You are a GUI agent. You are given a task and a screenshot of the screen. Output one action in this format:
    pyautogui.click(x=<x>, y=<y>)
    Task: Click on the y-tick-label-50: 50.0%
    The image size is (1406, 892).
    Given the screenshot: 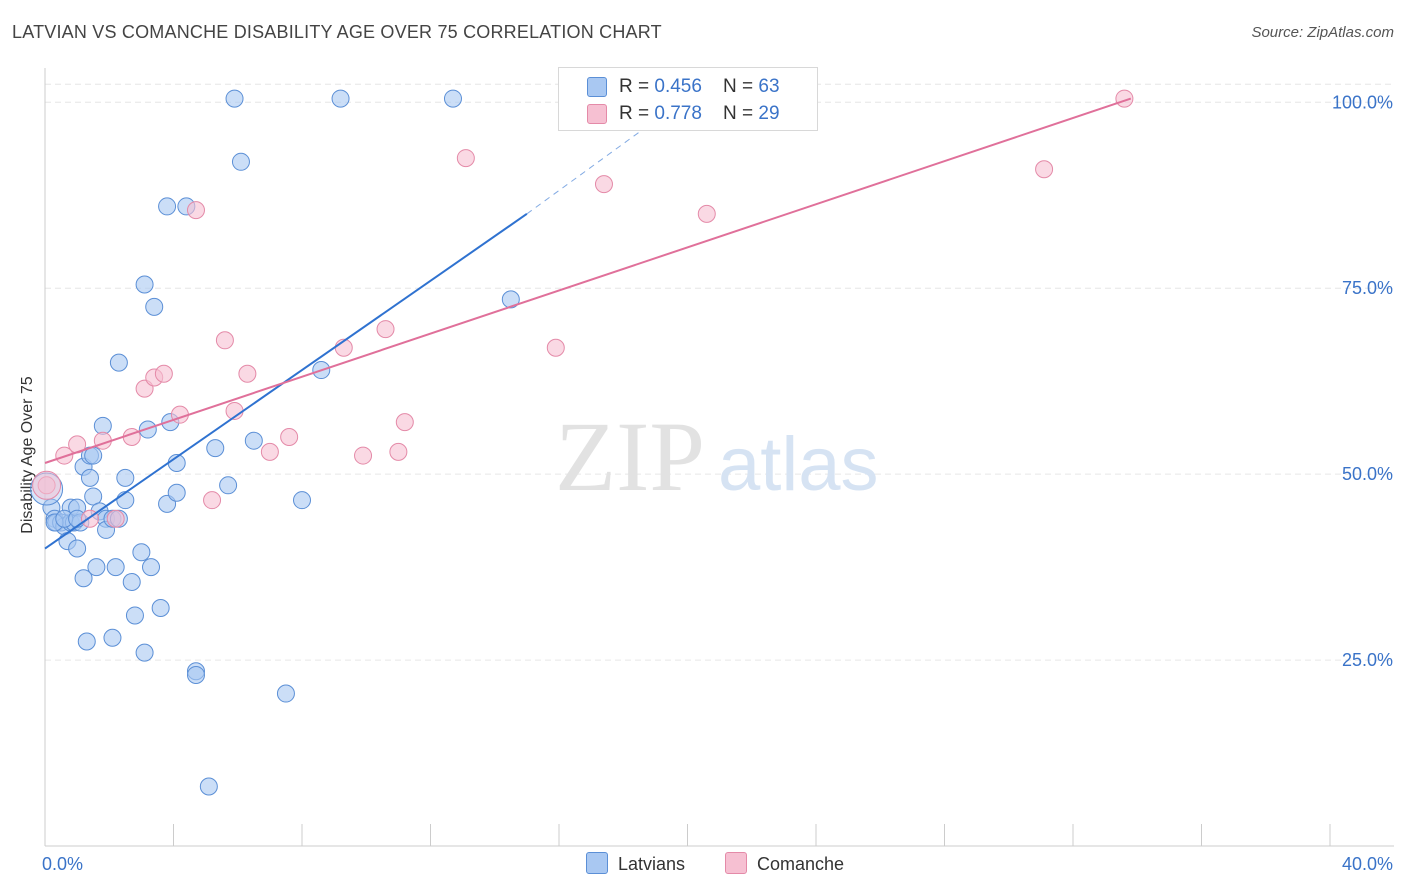 What is the action you would take?
    pyautogui.click(x=1367, y=474)
    